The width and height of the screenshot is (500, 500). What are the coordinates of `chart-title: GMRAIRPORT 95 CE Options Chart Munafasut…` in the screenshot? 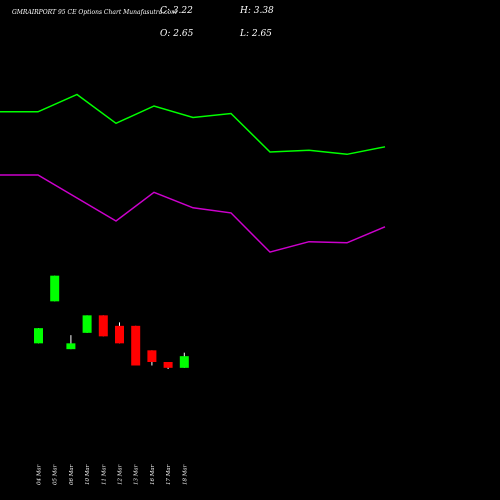 It's located at (94, 12).